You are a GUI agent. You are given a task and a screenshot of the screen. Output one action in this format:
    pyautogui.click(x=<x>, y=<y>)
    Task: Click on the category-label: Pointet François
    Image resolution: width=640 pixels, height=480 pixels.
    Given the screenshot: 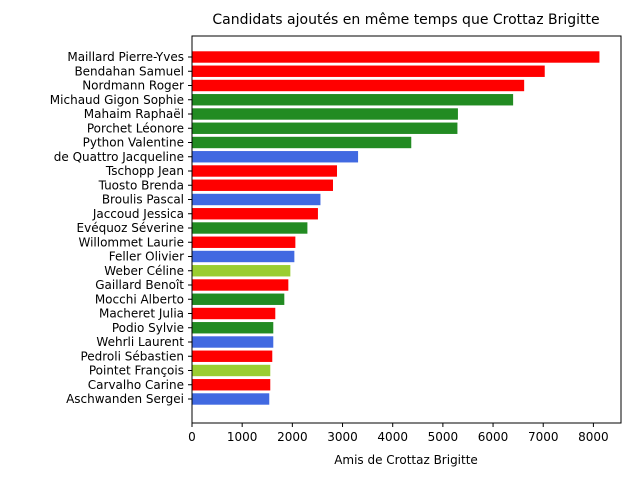 What is the action you would take?
    pyautogui.click(x=136, y=371)
    